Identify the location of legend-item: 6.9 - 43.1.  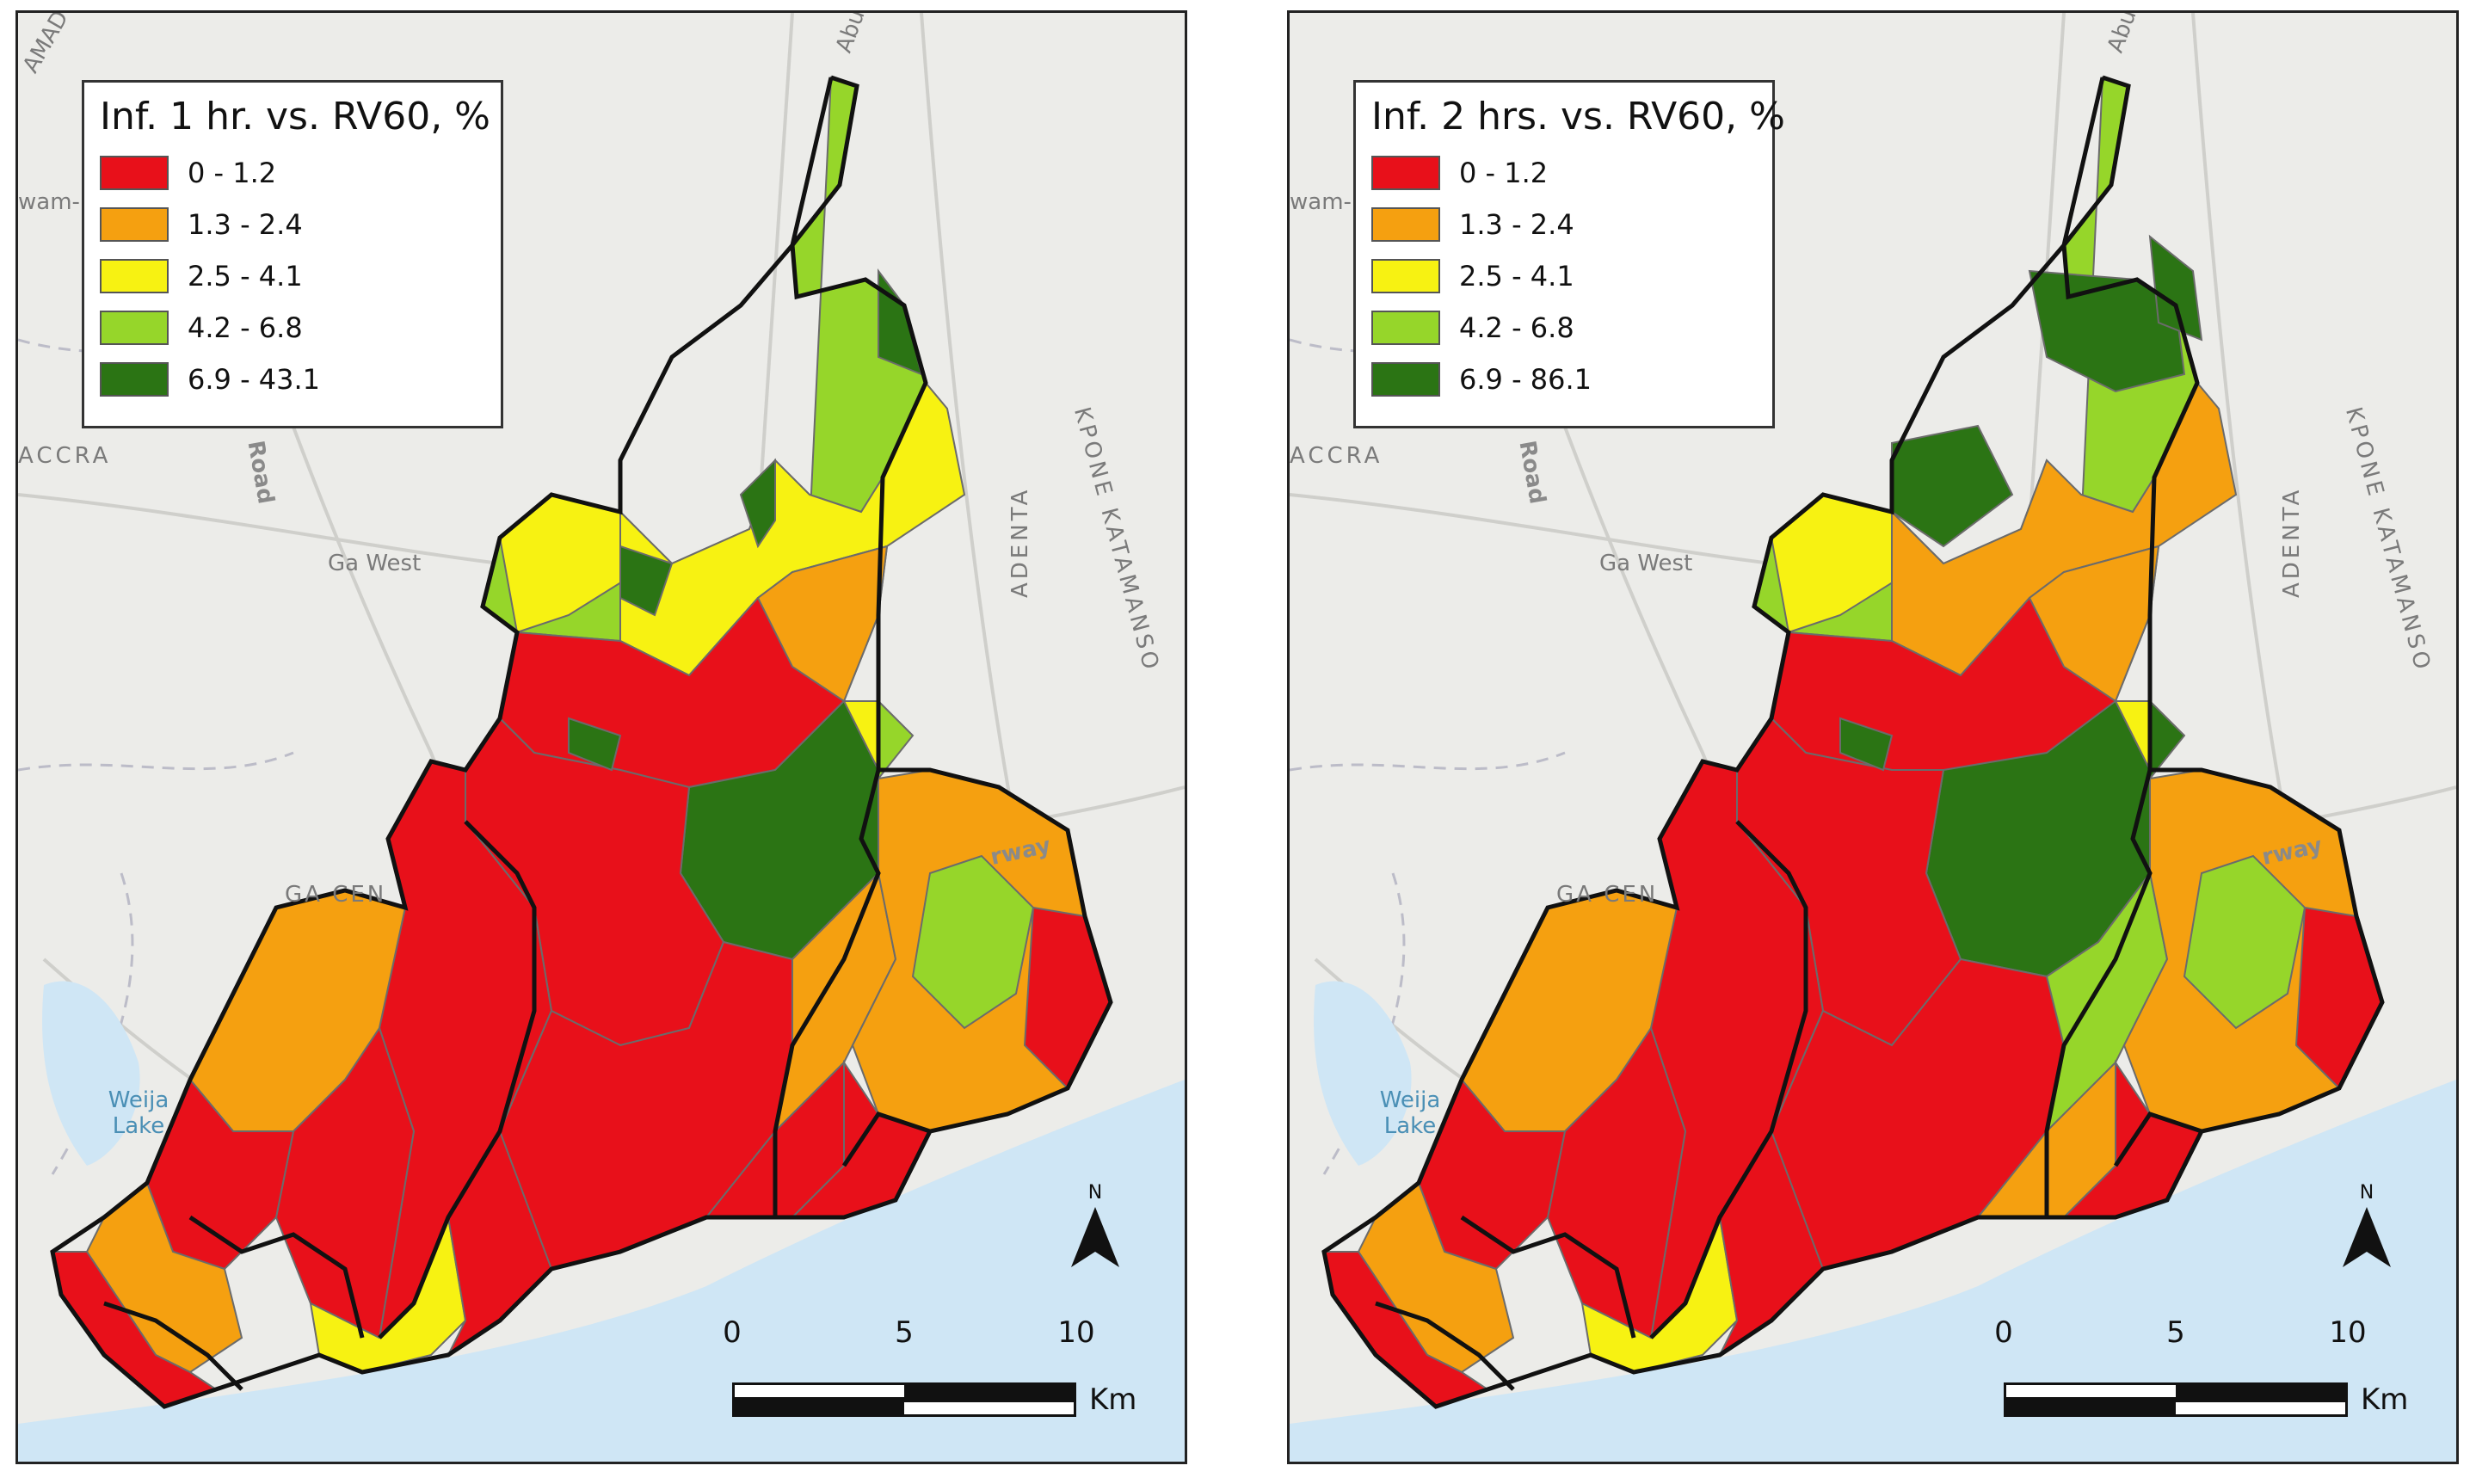
(292, 379).